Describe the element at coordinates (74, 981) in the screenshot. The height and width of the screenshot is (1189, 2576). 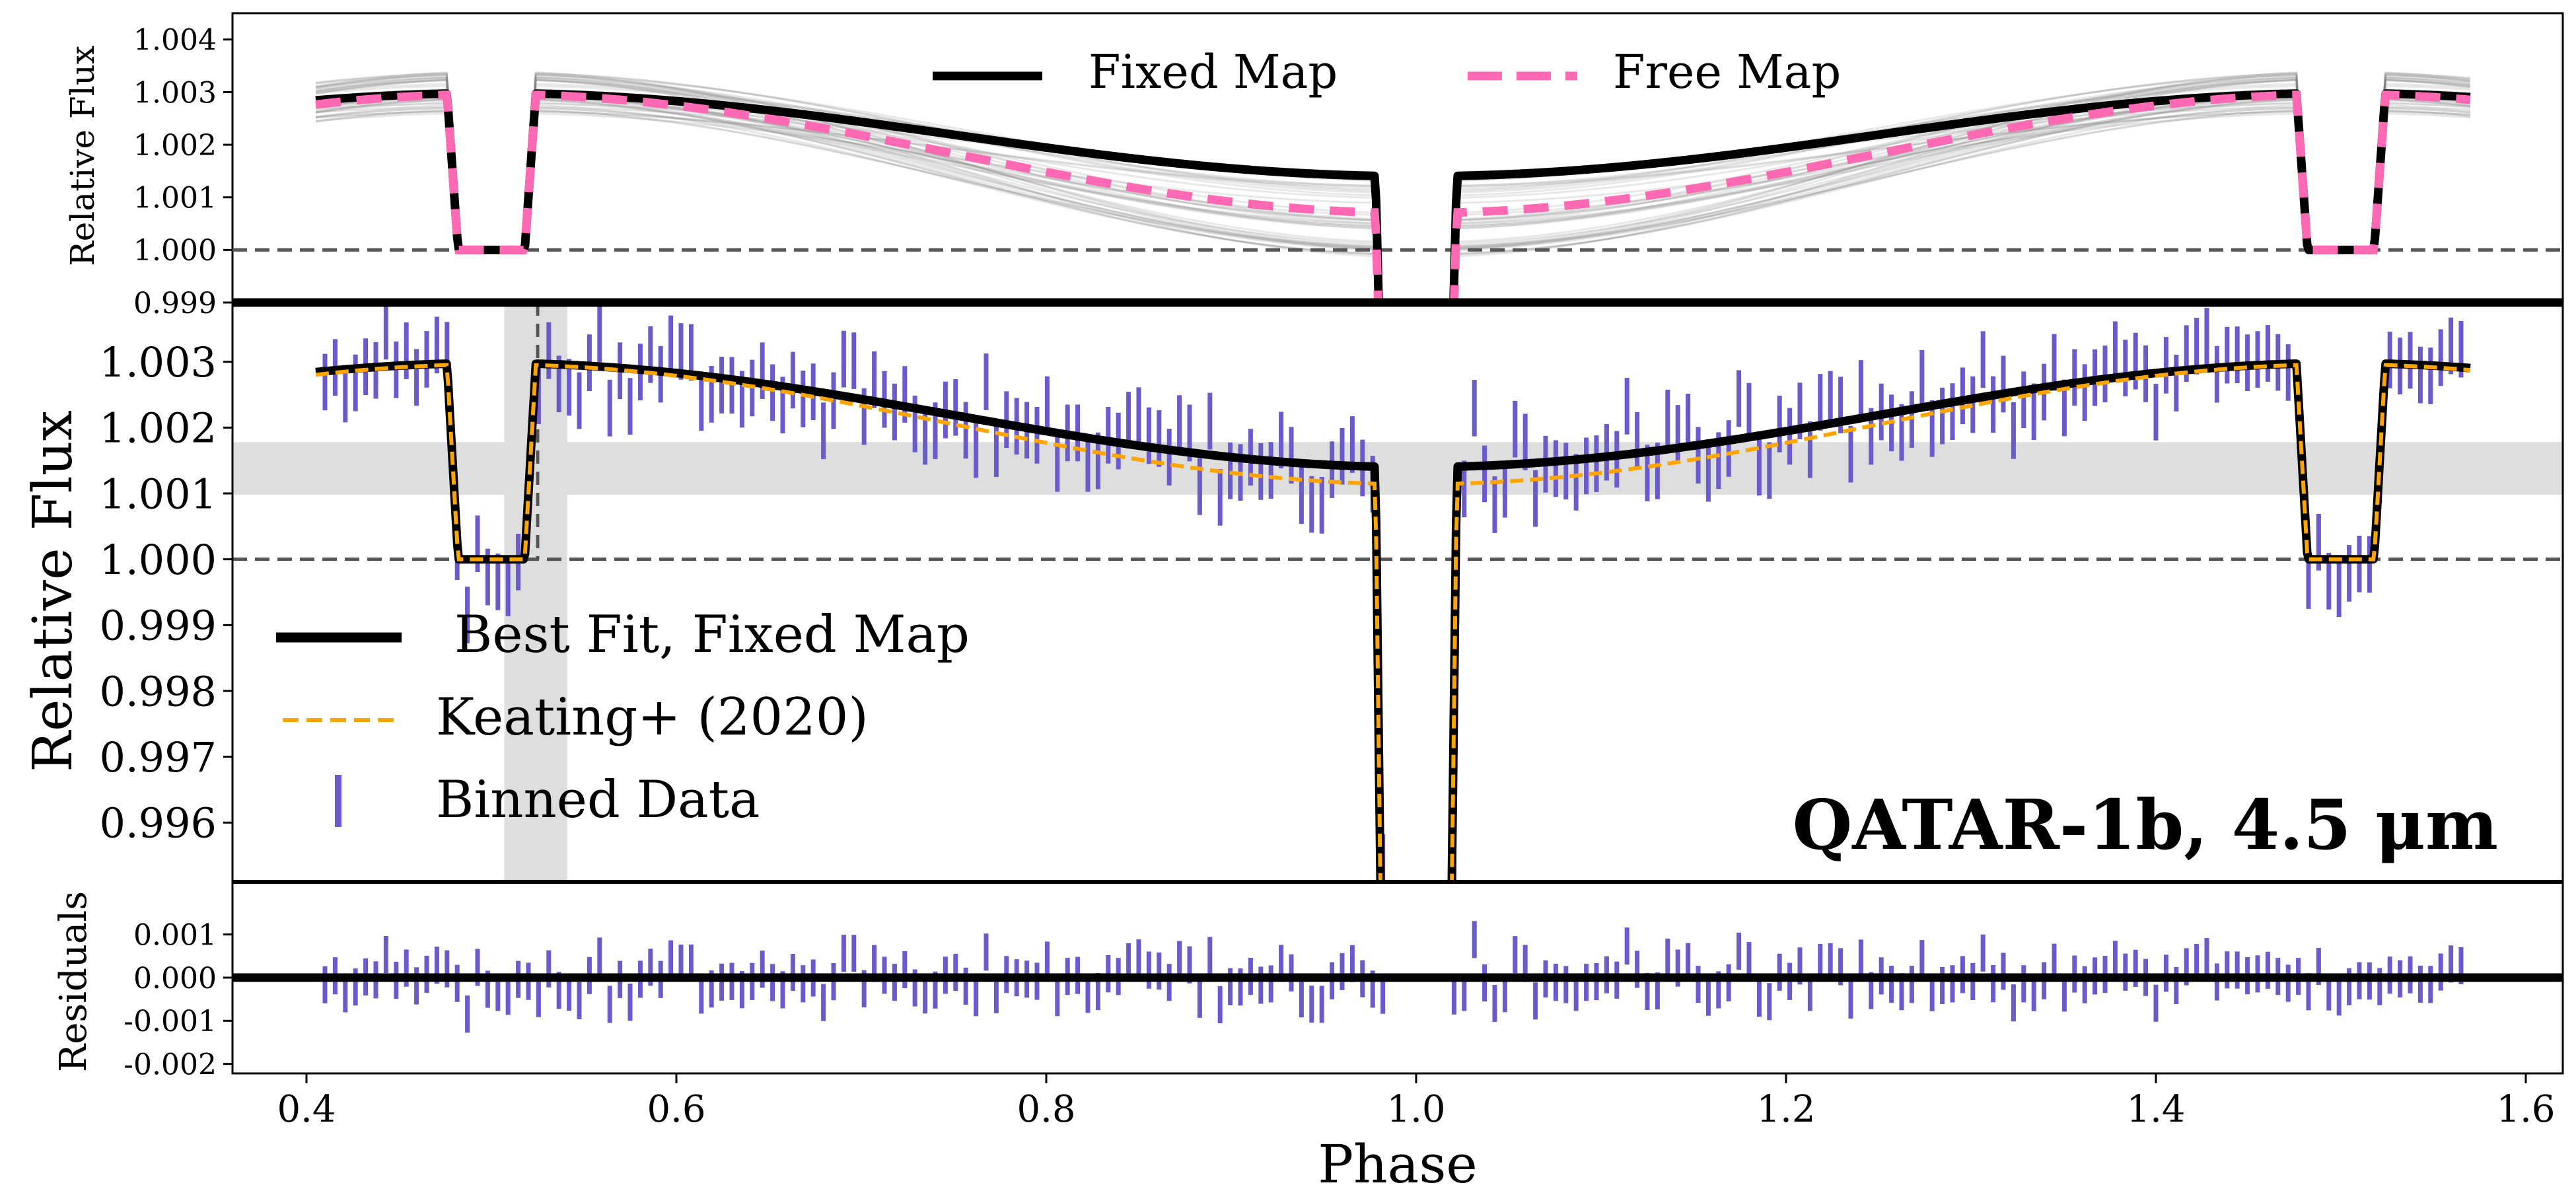
I see `residuals-y-axis-title: Residuals` at that location.